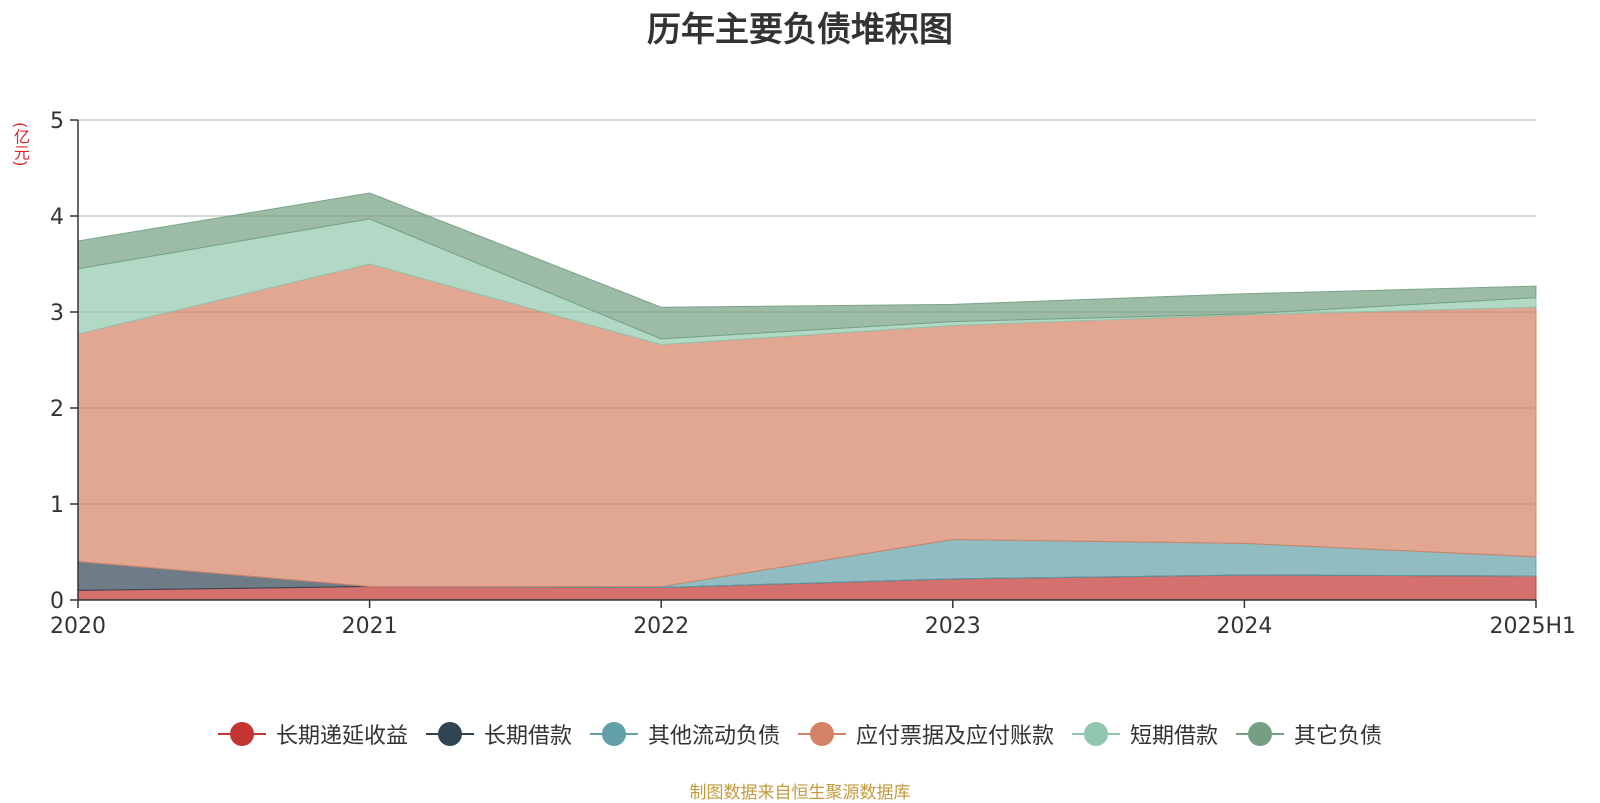 Image resolution: width=1600 pixels, height=803 pixels. Describe the element at coordinates (953, 626) in the screenshot. I see `x-tick-label: 2023` at that location.